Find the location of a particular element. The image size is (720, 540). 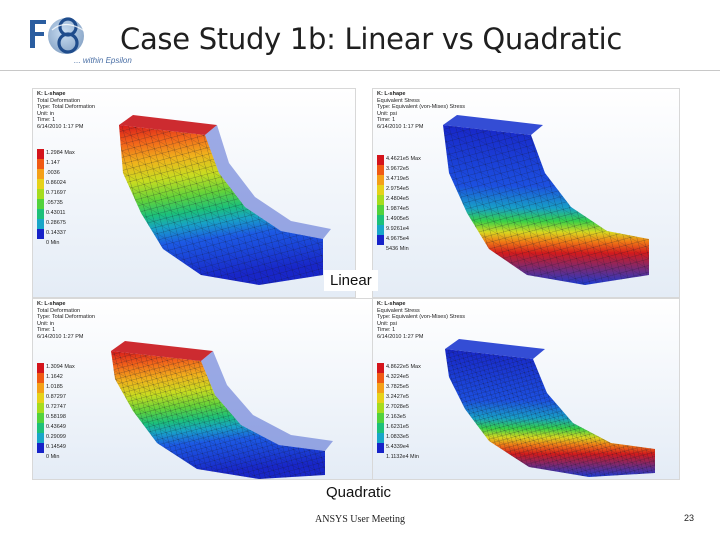

slide-title: Case Study 1b: Linear vs Quadratic is located at coordinates (371, 39).